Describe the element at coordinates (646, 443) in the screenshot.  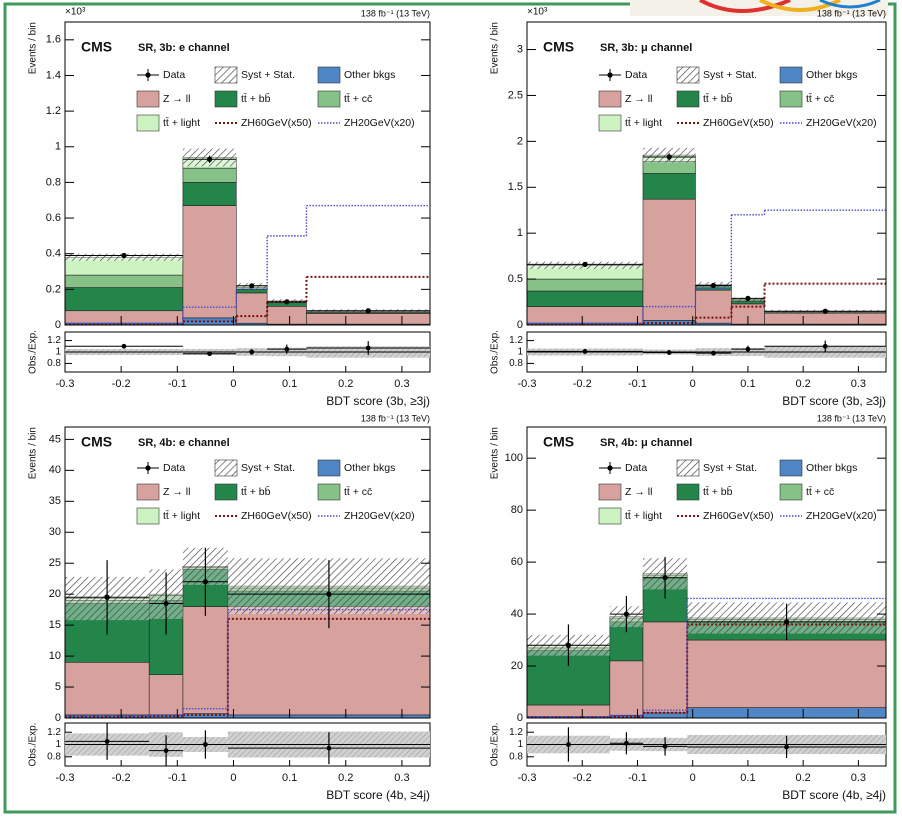
I see `channel-label: SR, 4b: μ channel` at that location.